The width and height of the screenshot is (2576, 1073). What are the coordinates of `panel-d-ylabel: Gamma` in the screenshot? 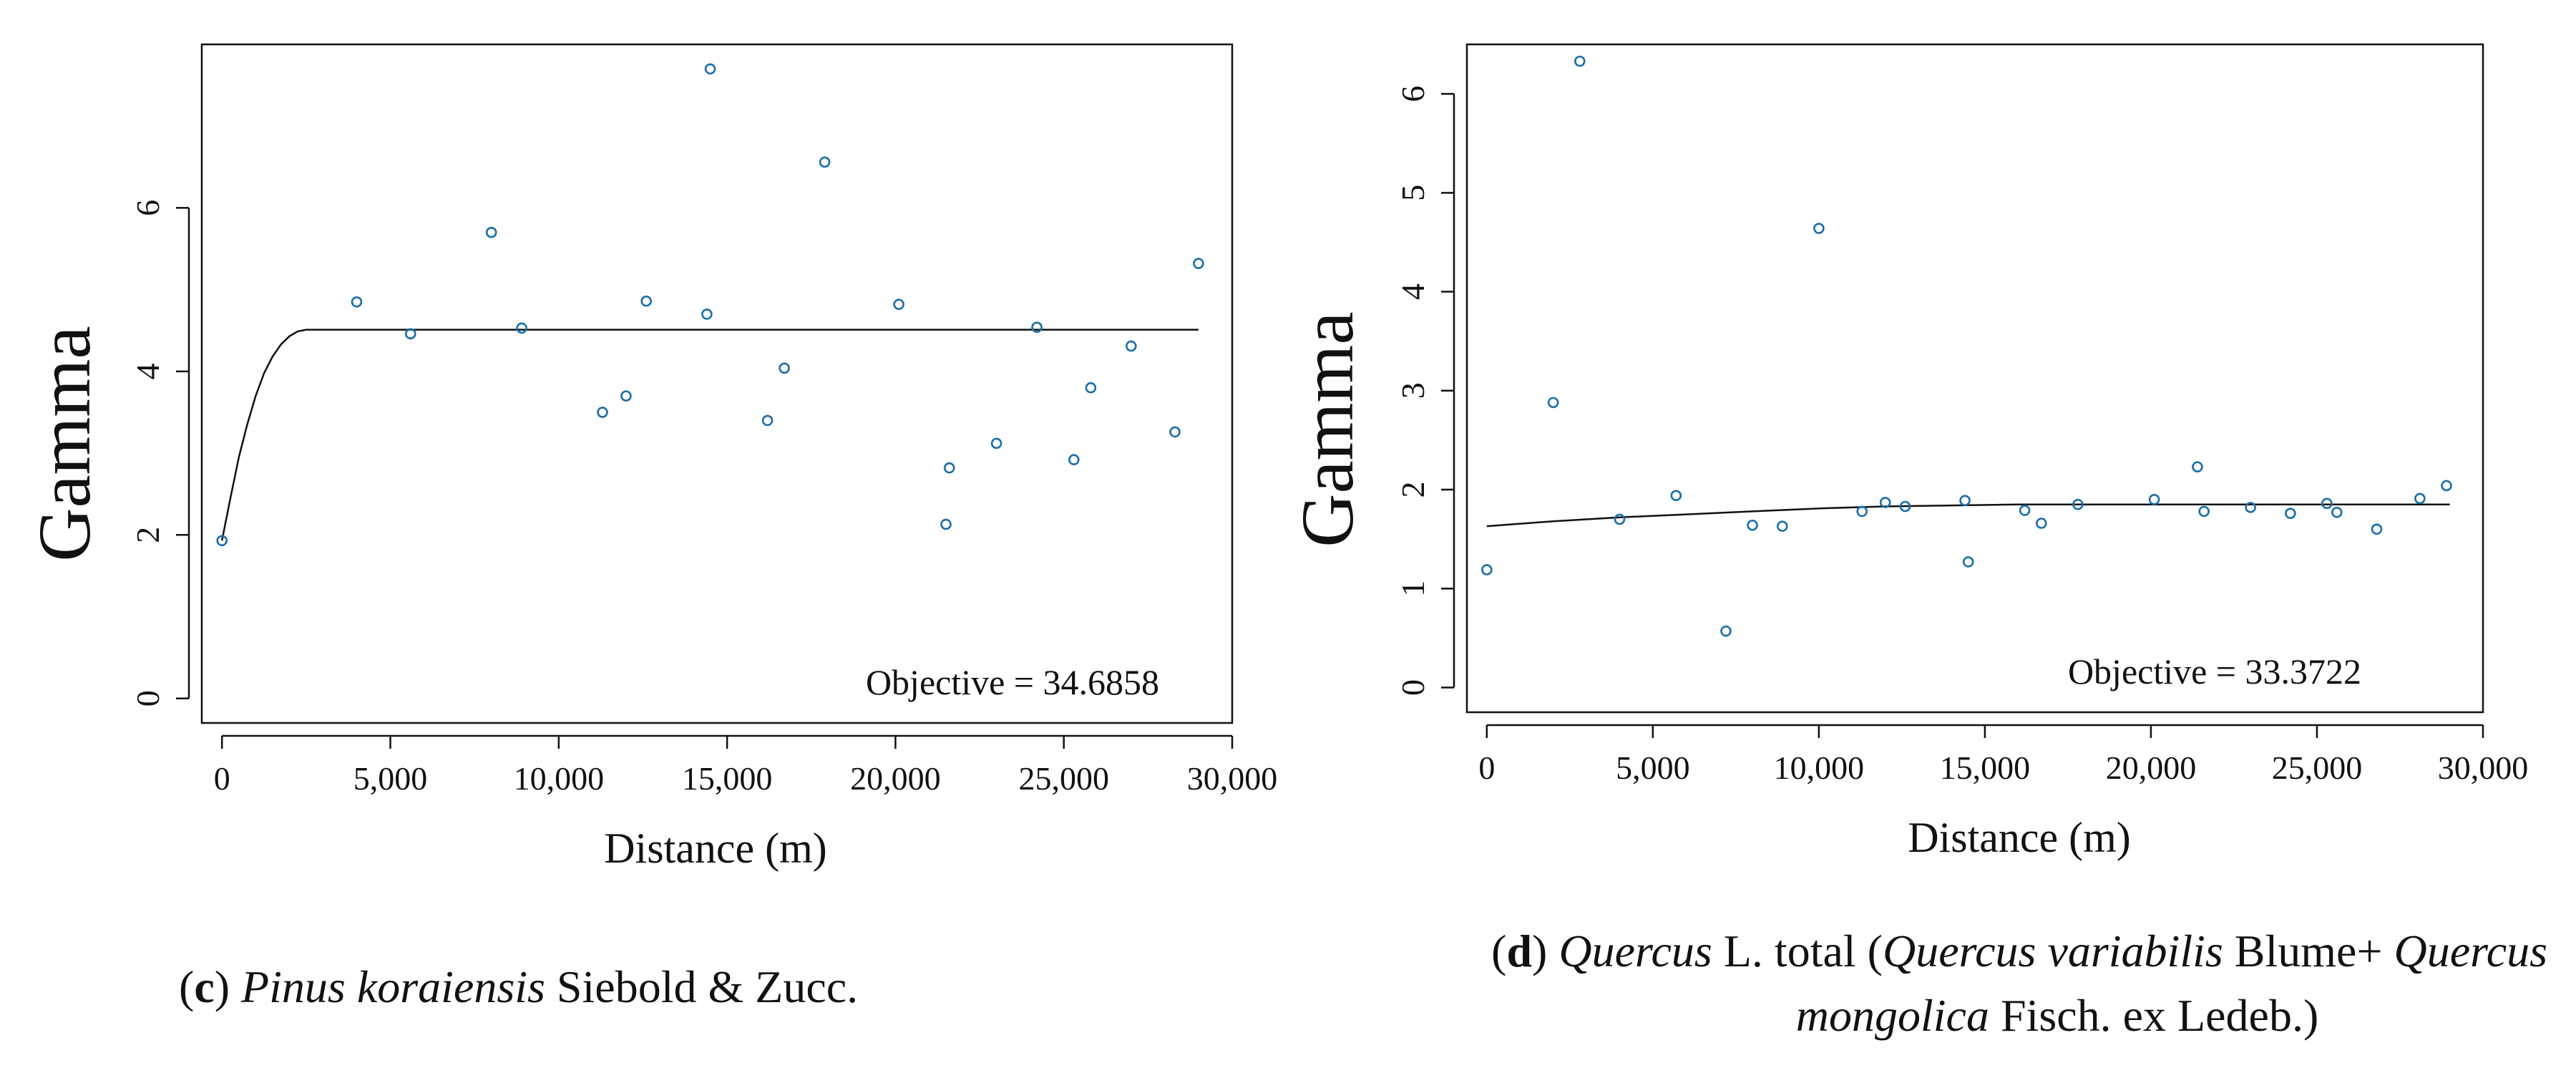 It's located at (1328, 429).